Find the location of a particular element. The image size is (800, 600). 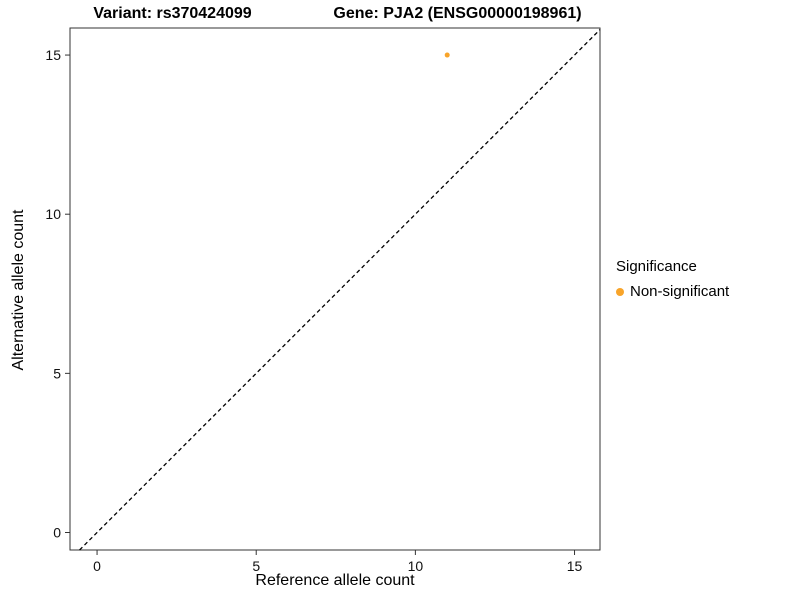

x-axis-tick-label: 10 is located at coordinates (416, 566).